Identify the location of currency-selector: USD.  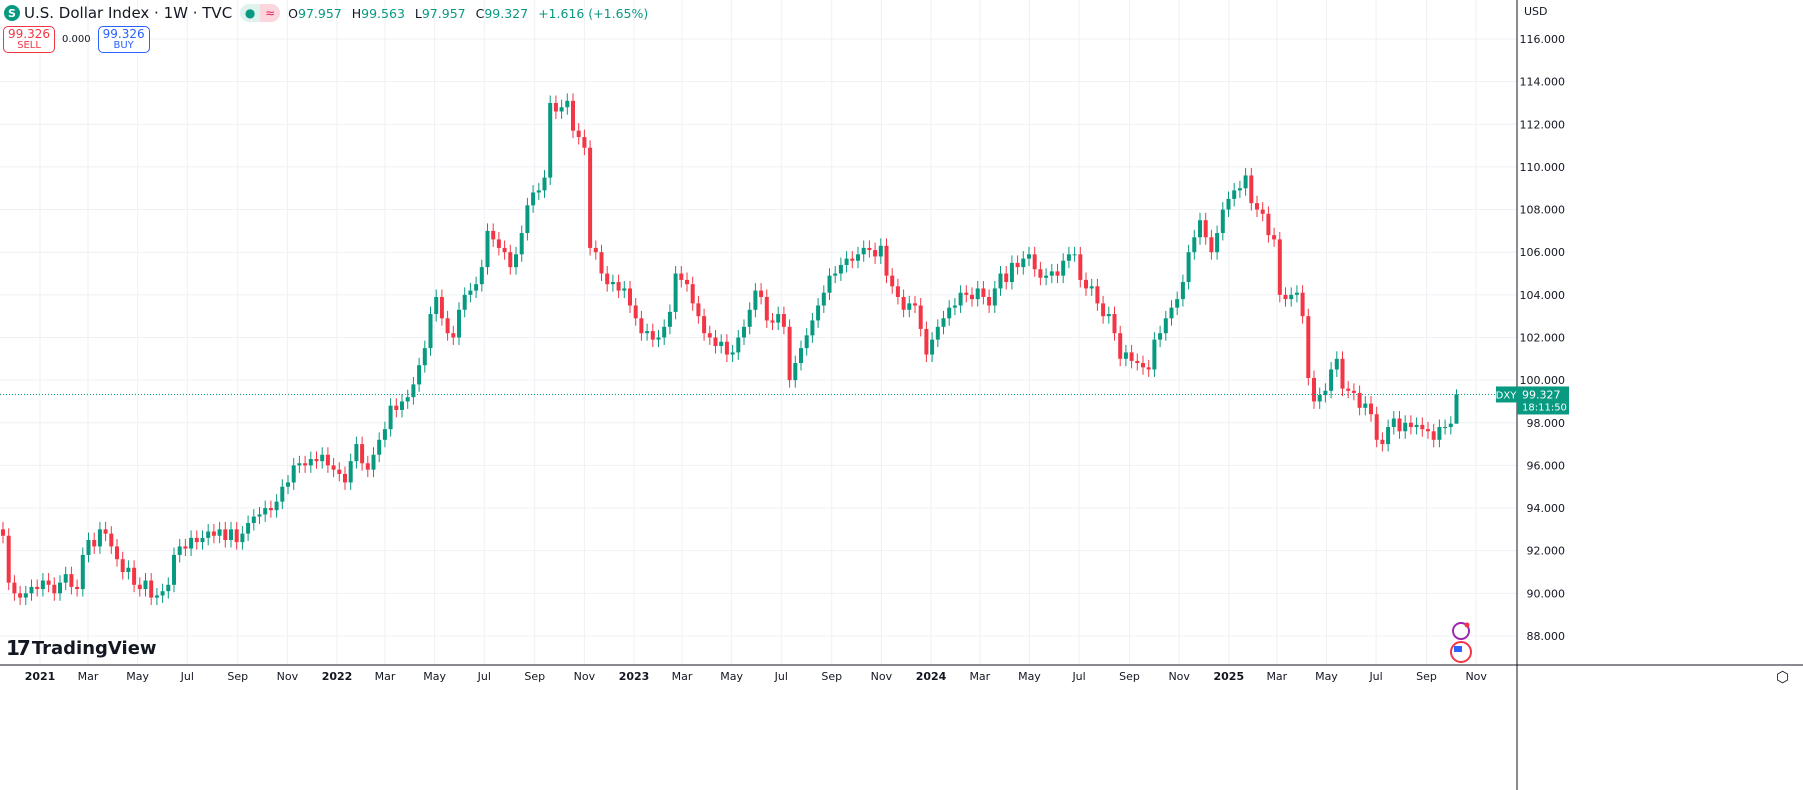
(1536, 11).